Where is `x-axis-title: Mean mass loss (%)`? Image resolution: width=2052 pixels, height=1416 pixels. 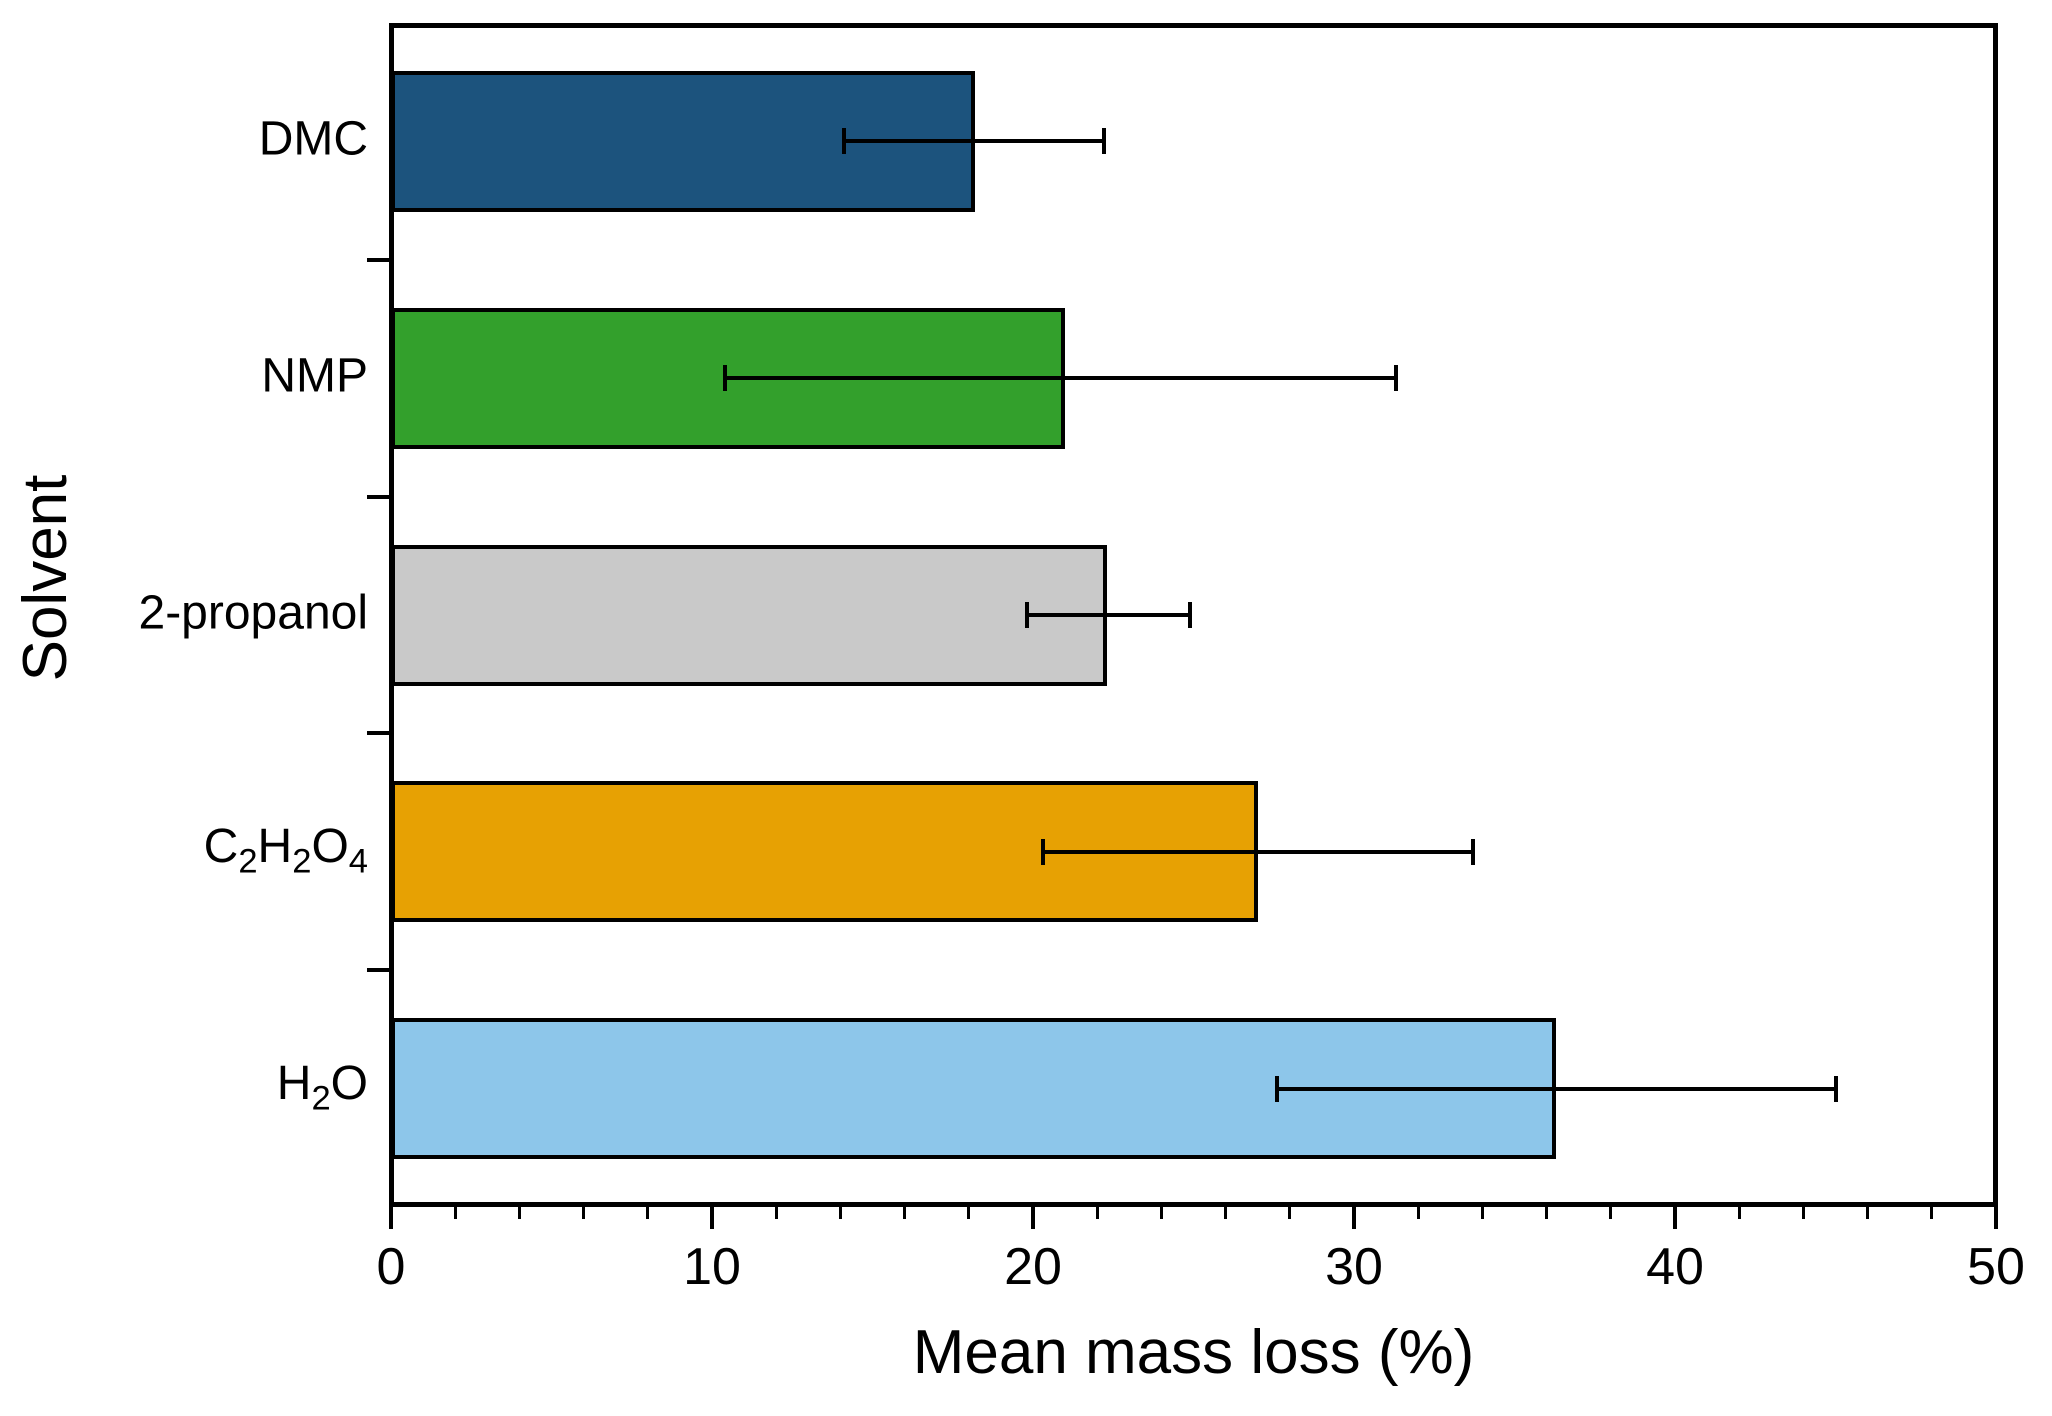
x-axis-title: Mean mass loss (%) is located at coordinates (1193, 1352).